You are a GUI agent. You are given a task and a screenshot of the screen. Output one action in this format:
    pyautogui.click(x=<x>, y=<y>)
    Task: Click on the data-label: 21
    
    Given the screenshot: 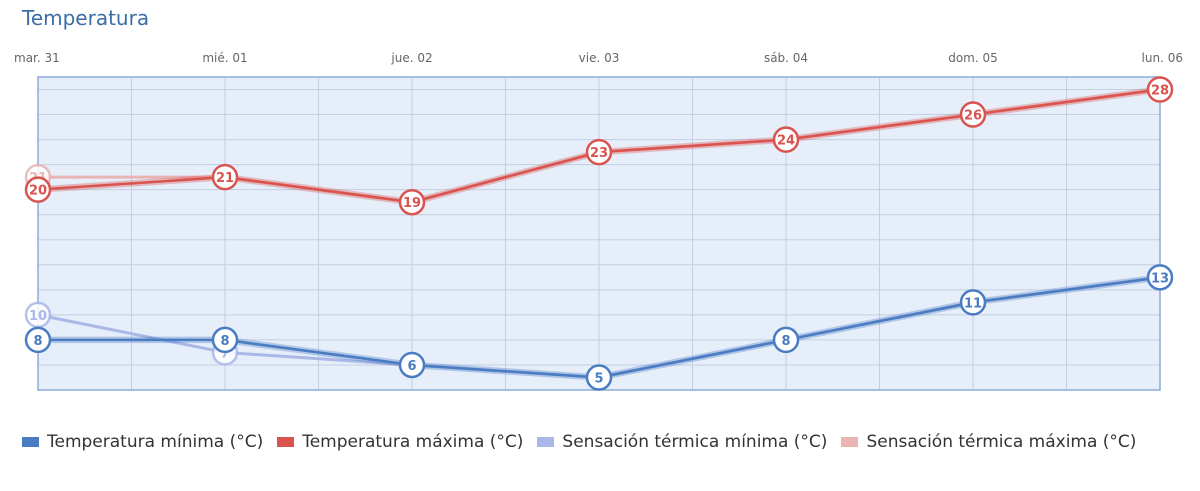 What is the action you would take?
    pyautogui.click(x=225, y=178)
    